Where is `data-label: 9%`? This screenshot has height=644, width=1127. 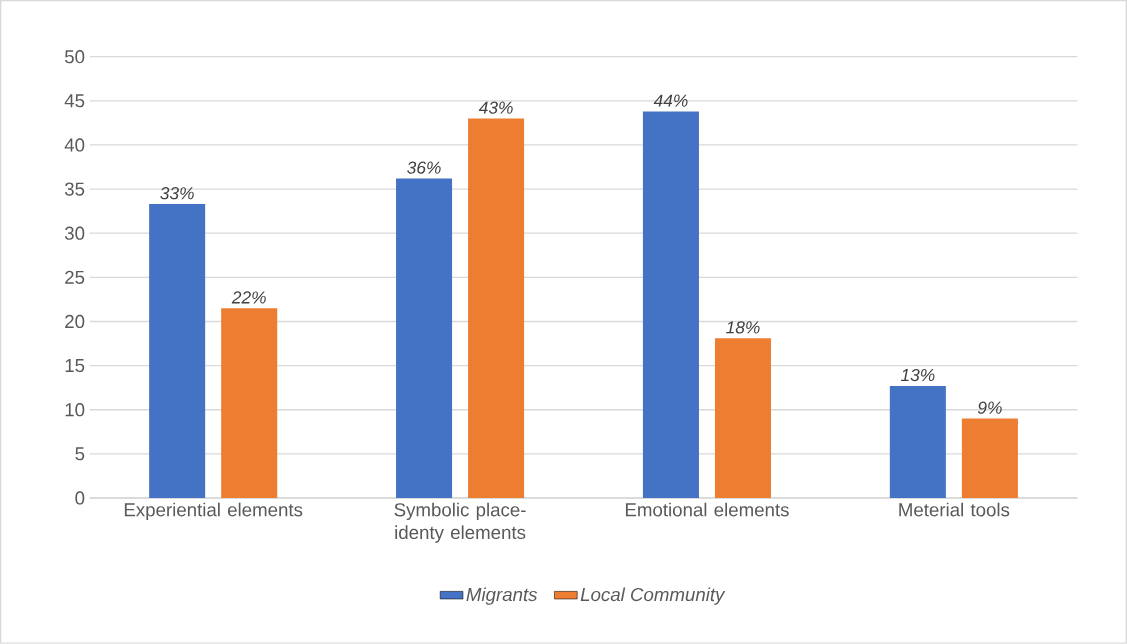 data-label: 9% is located at coordinates (989, 407).